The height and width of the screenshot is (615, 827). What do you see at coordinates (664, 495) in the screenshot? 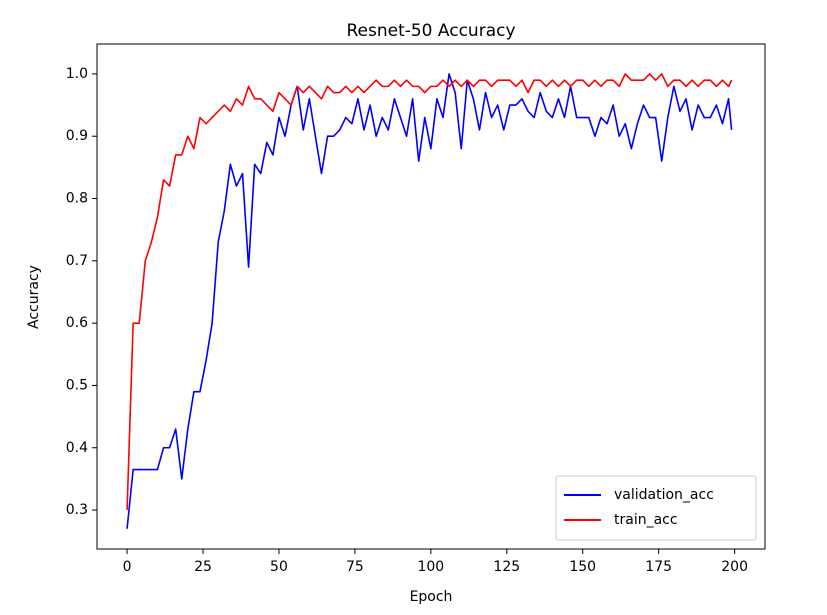
I see `legend-label: validation_acc` at bounding box center [664, 495].